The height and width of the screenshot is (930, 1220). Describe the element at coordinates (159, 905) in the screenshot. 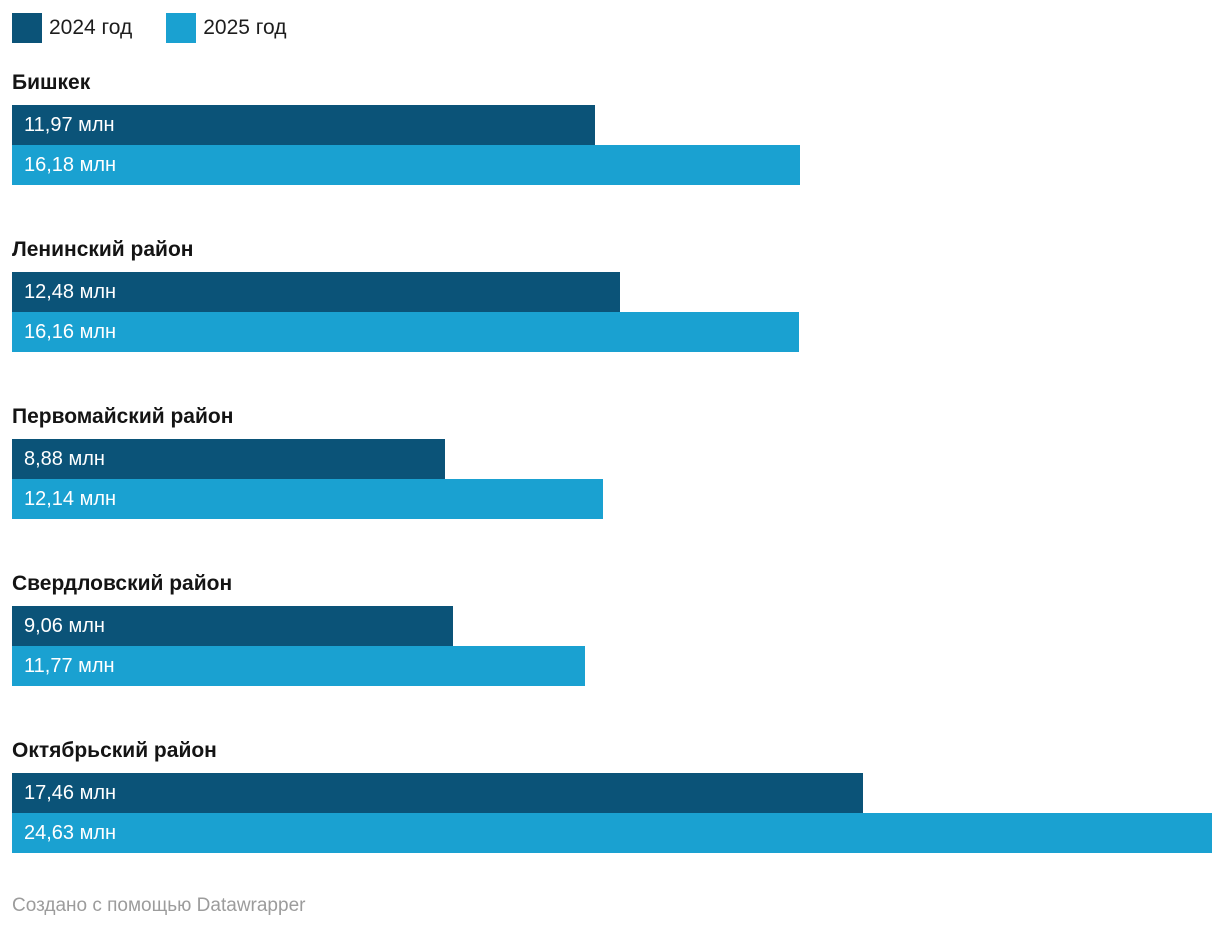

I see `attribution-text: Создано с помощью Datawrapper` at that location.